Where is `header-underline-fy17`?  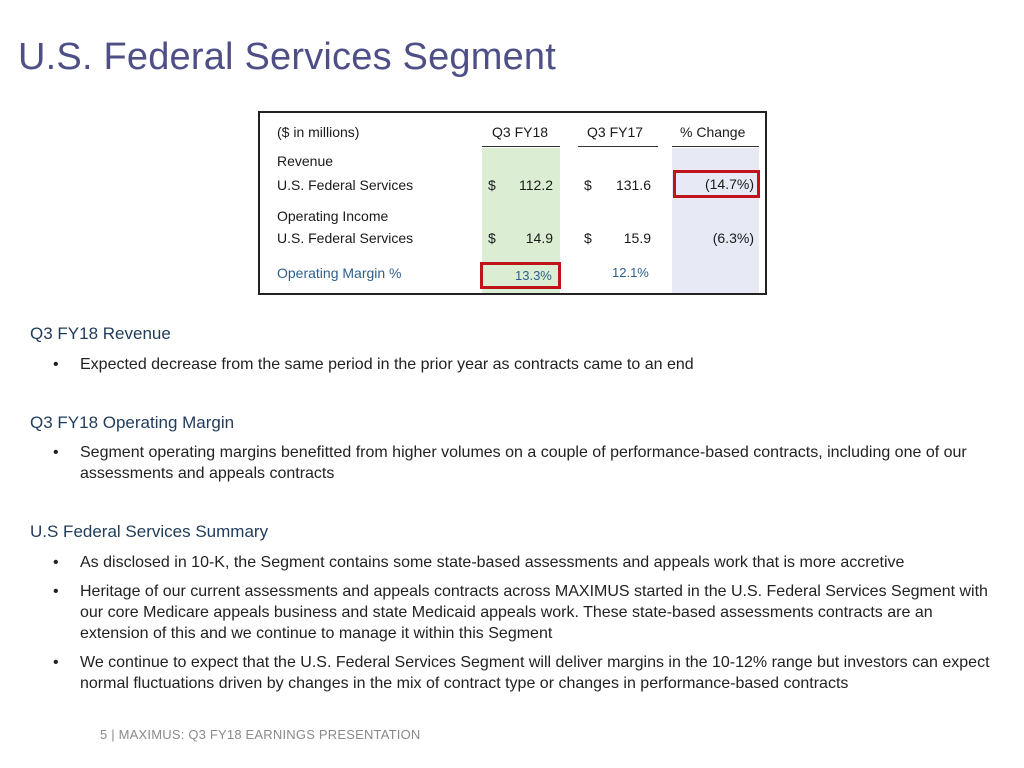
header-underline-fy17 is located at coordinates (618, 146).